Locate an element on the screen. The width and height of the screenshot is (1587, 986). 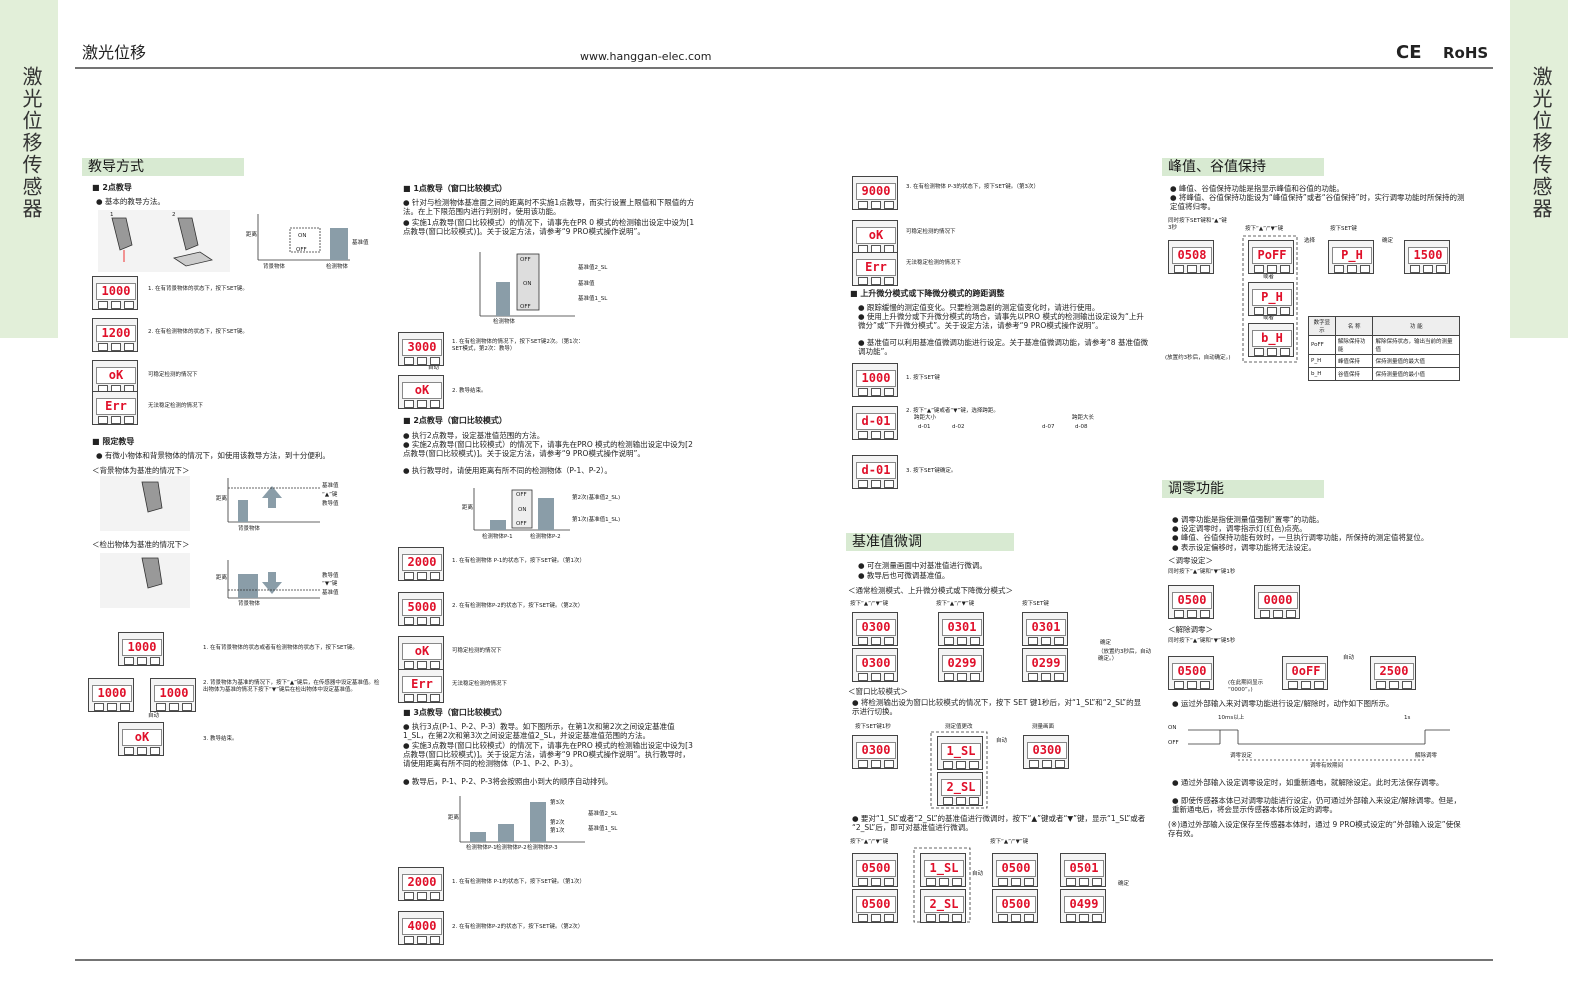
table-cell: 峰值保持 is located at coordinates (1354, 361).